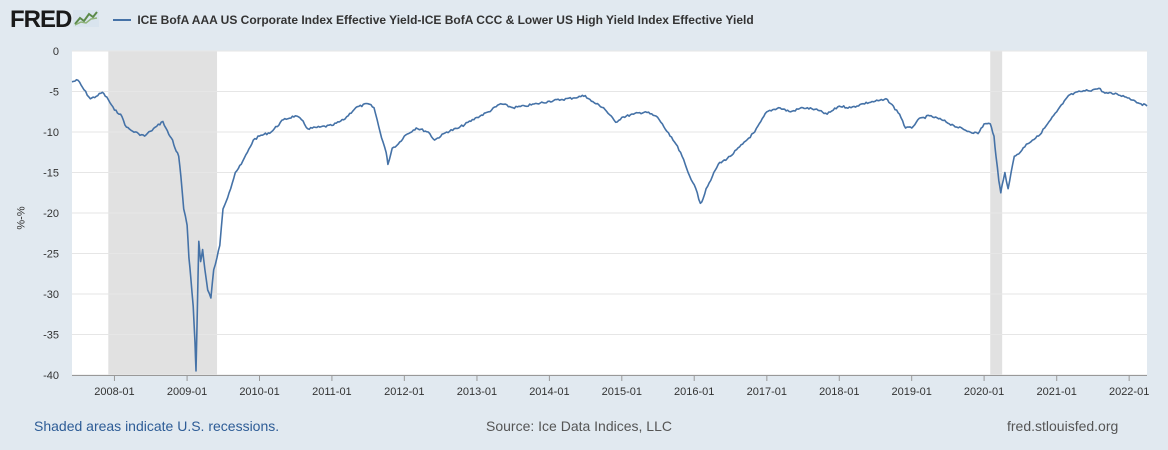 The image size is (1168, 450). Describe the element at coordinates (51, 295) in the screenshot. I see `y-tick-label: -30` at that location.